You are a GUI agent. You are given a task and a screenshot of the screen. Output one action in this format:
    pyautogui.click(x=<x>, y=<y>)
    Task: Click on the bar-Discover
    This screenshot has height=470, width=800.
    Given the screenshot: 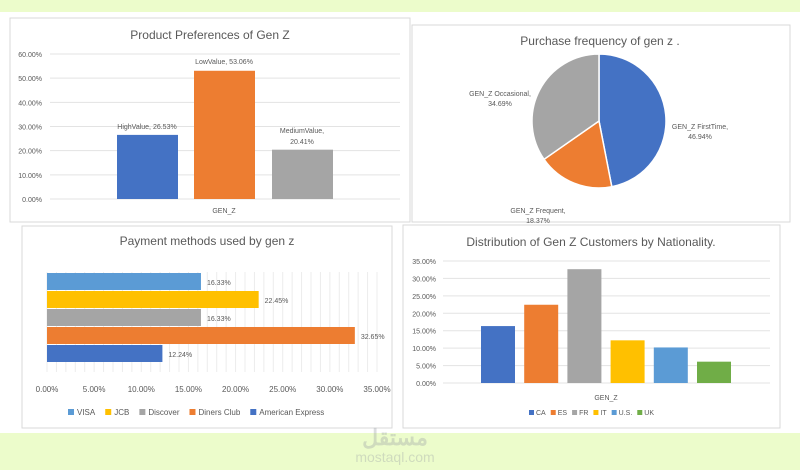 What is the action you would take?
    pyautogui.click(x=124, y=317)
    